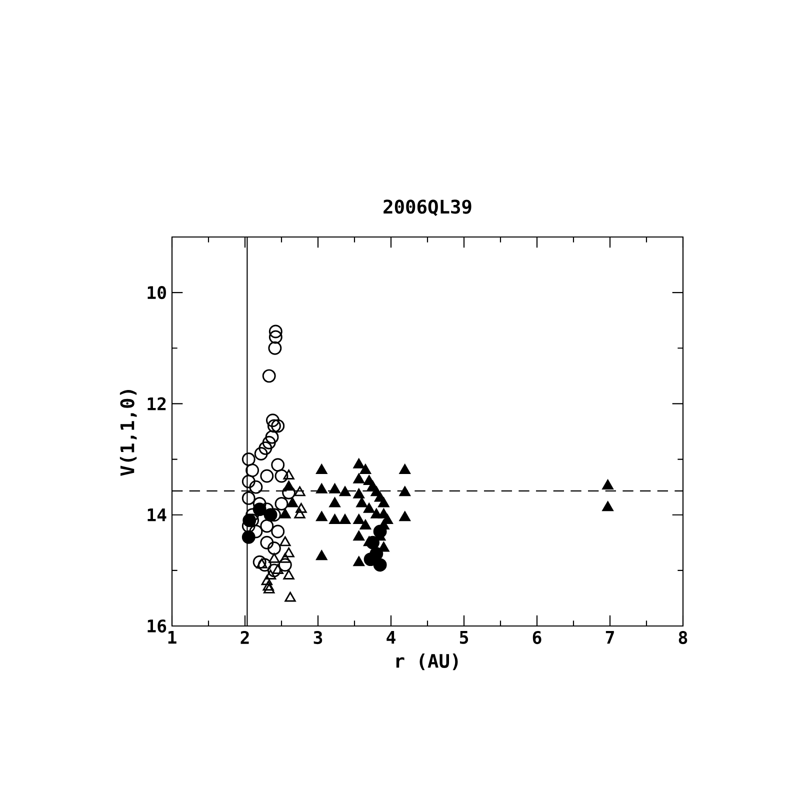  I want to click on x-tick-label: 7, so click(610, 637).